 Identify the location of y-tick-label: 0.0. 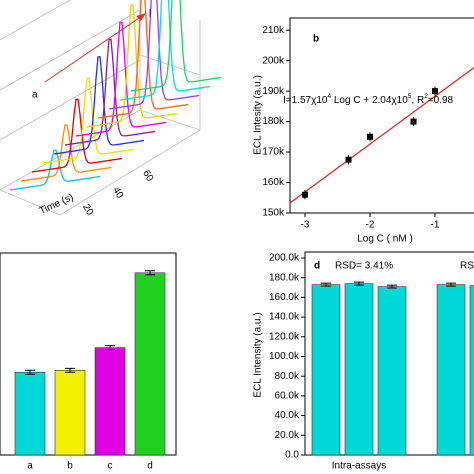
(292, 455).